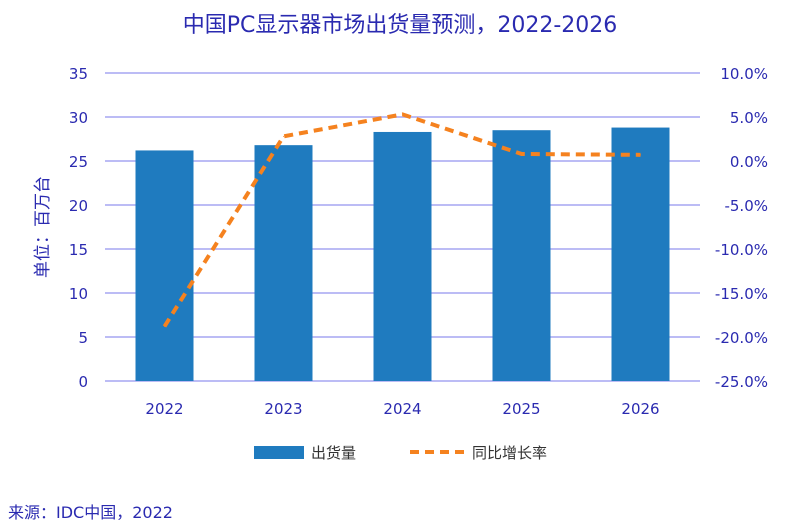 The width and height of the screenshot is (800, 527). I want to click on chart-title: 中国PC显示器市场出货量预测，2022-2026, so click(400, 25).